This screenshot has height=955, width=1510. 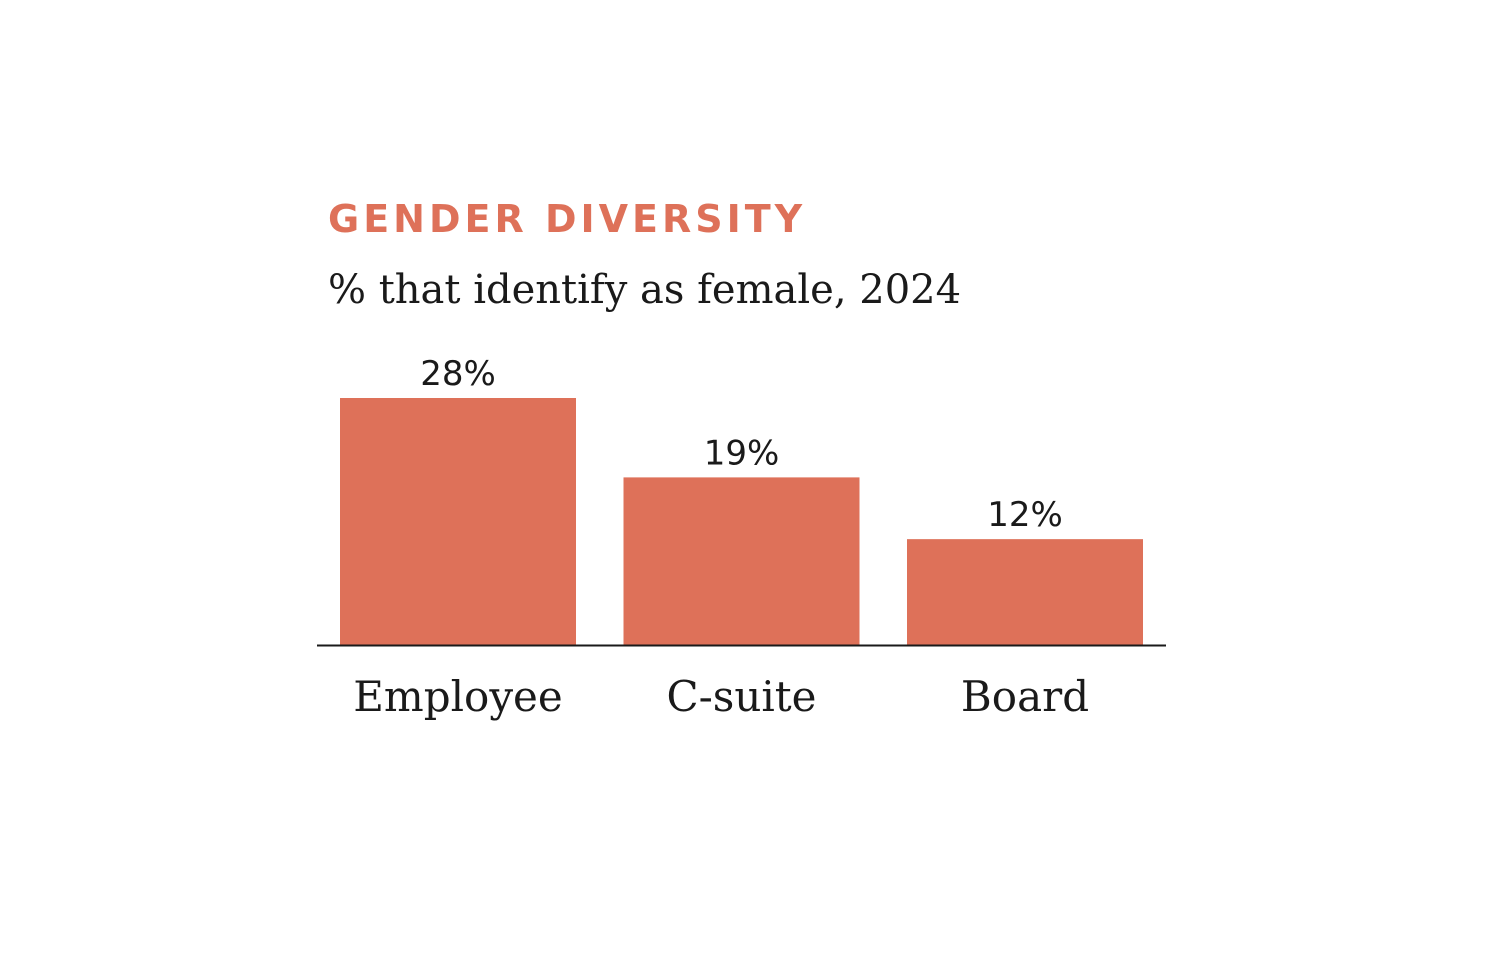 I want to click on value-label: 28%, so click(x=458, y=374).